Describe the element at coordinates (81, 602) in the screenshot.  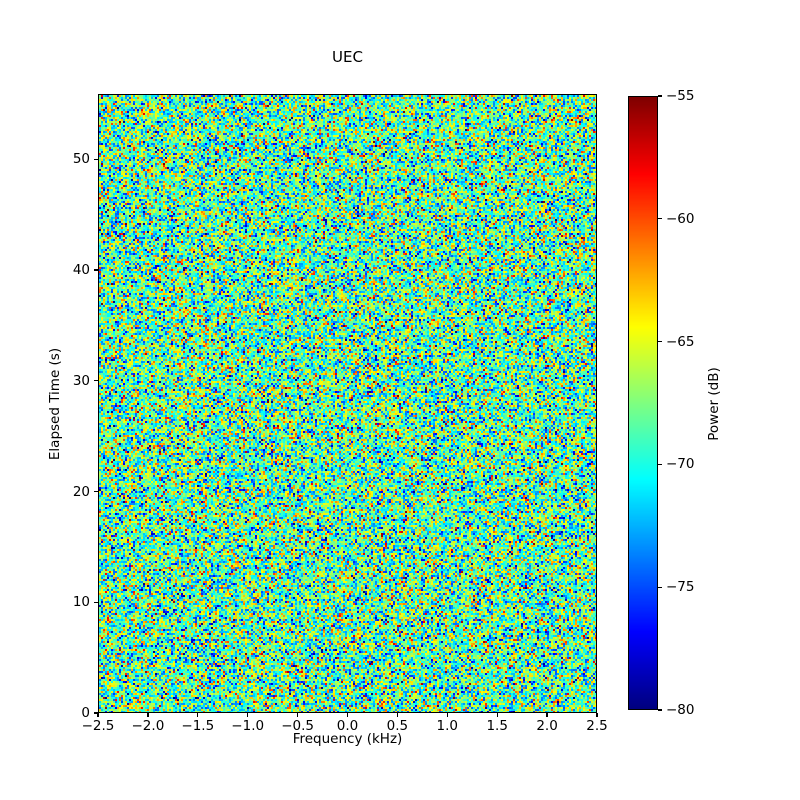
I see `y-tick-label: 10` at that location.